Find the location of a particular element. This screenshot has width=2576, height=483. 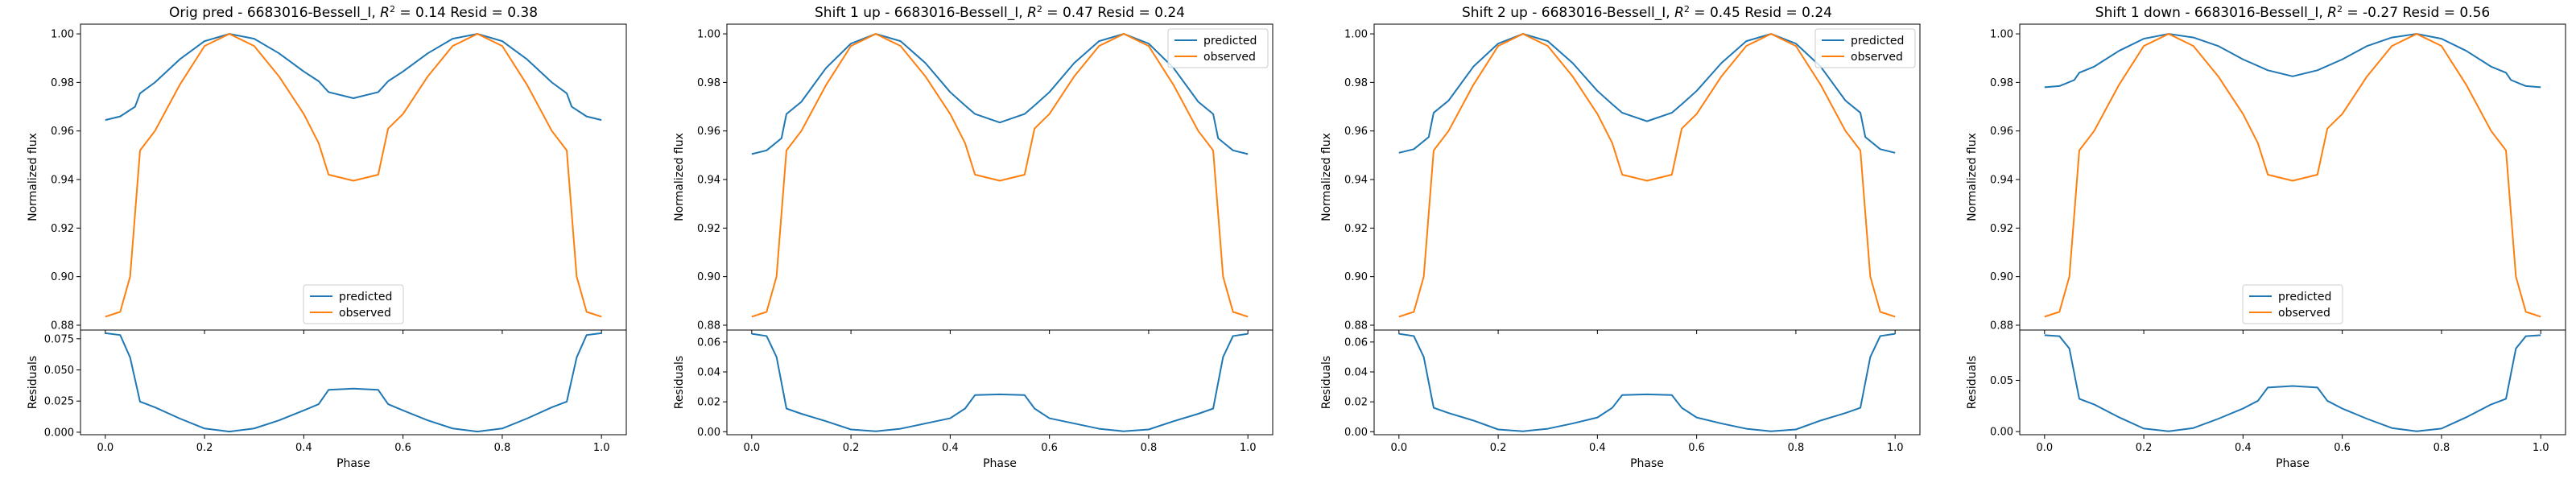

residual-y-tick-label: 0.025 is located at coordinates (59, 402).